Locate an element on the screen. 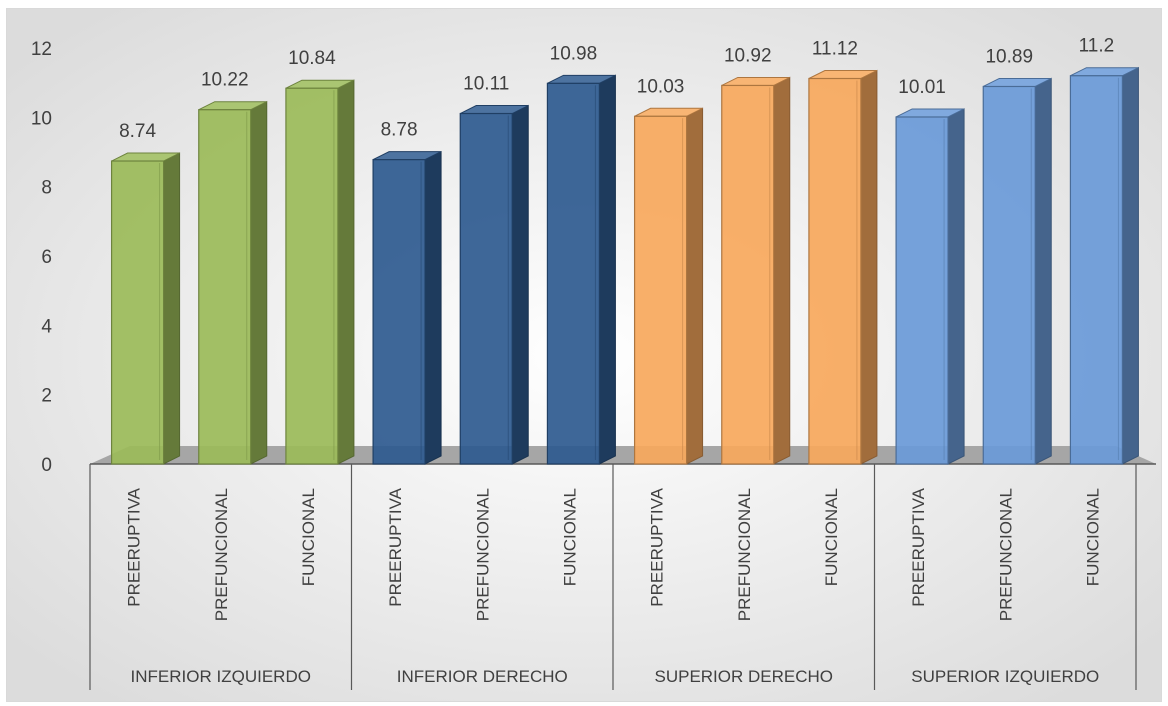  data-label: 10.03 is located at coordinates (661, 86).